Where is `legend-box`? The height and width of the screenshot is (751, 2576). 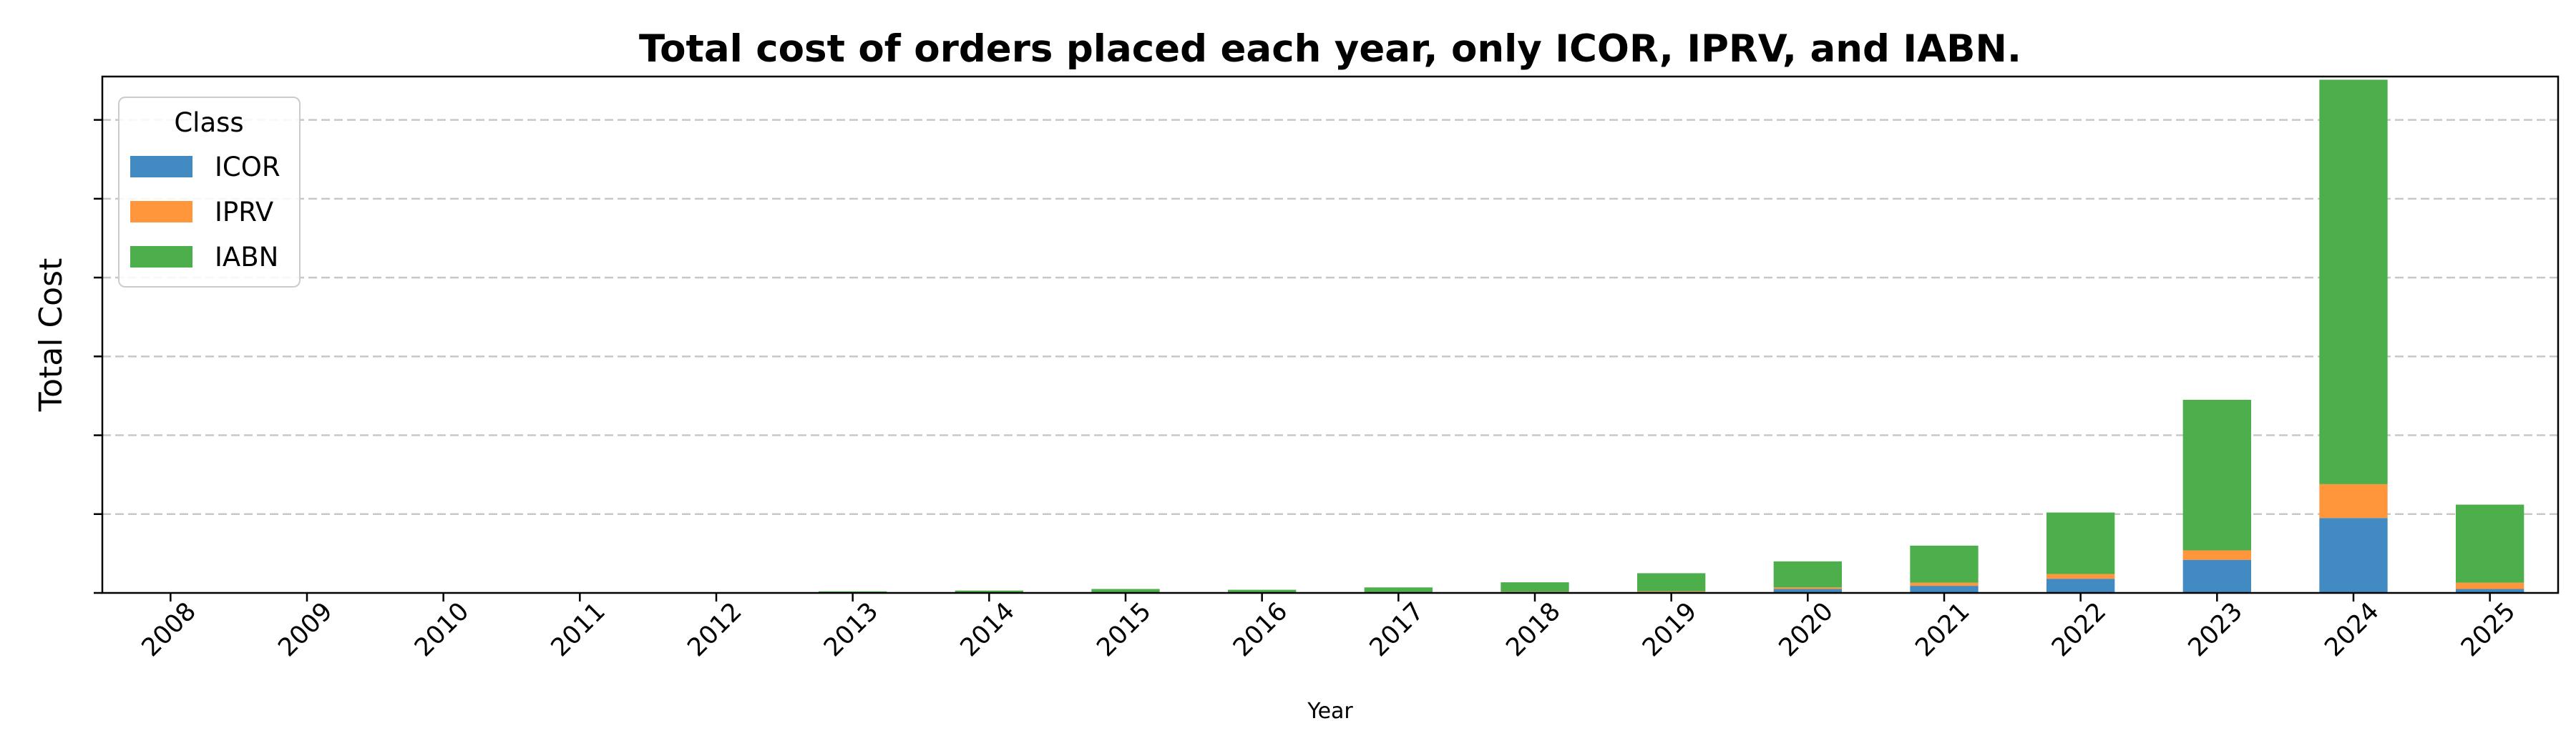 legend-box is located at coordinates (209, 192).